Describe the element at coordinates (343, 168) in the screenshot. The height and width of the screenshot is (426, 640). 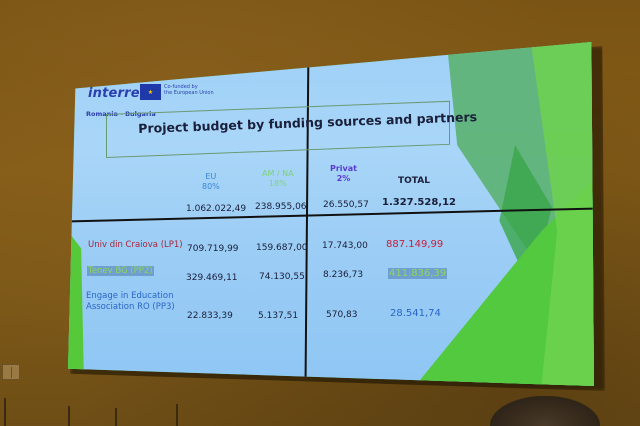
I see `column-label: Privat` at that location.